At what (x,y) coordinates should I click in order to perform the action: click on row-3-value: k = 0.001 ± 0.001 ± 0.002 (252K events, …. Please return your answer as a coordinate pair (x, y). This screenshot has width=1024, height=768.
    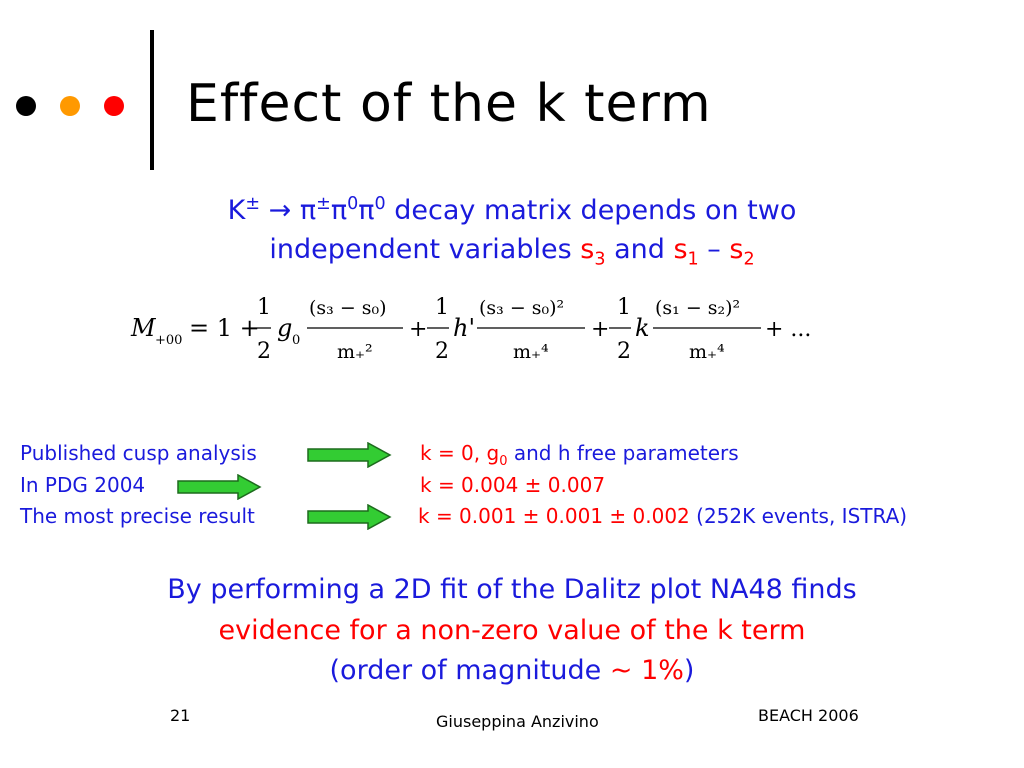
    Looking at the image, I should click on (663, 516).